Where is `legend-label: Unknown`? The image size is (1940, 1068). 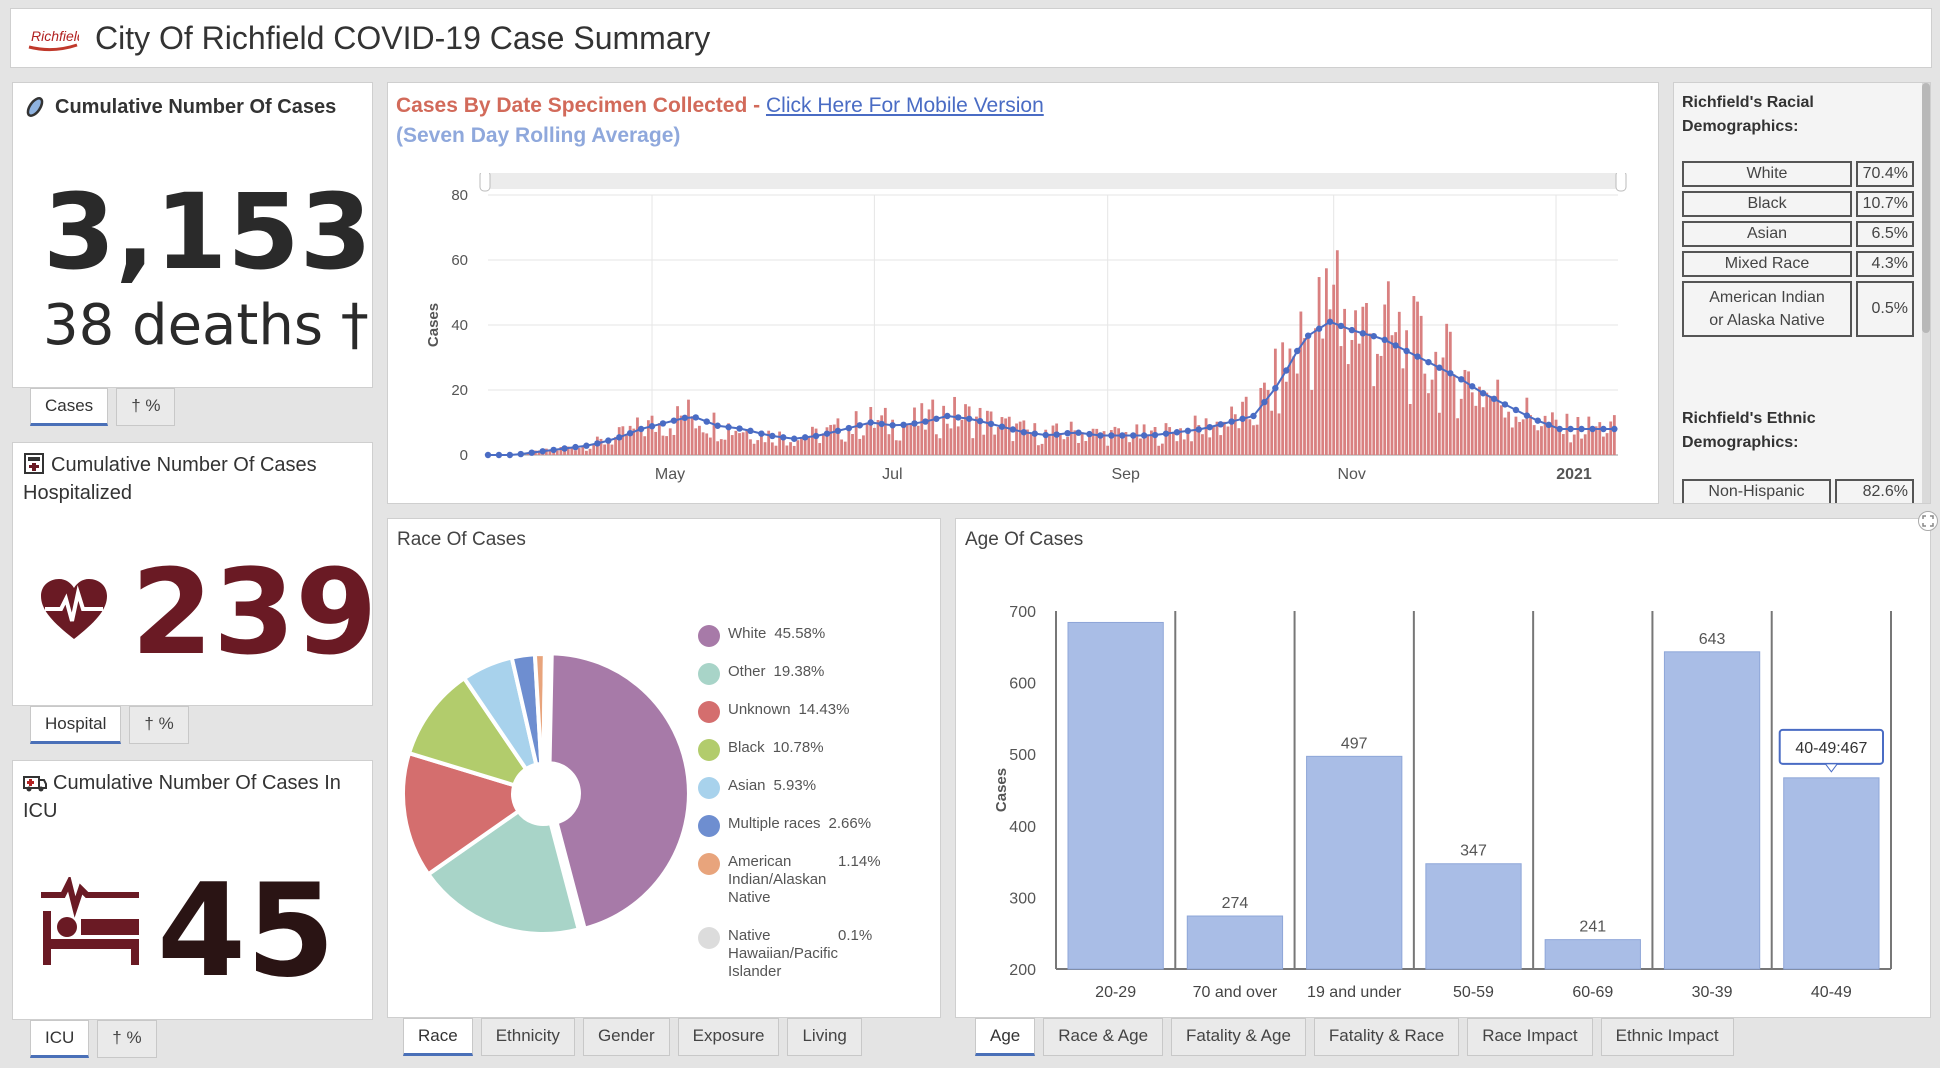 legend-label: Unknown is located at coordinates (759, 709).